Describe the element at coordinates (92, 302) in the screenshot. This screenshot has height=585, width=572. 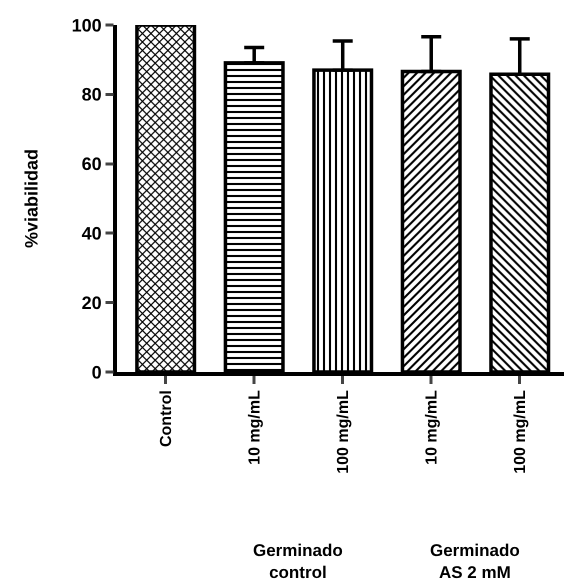
I see `y-tick-label: 20` at that location.